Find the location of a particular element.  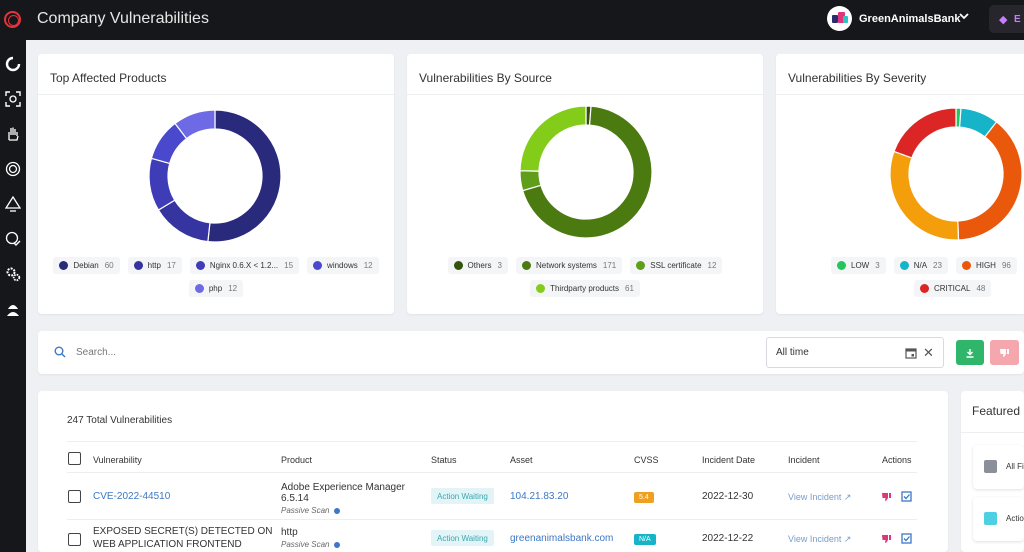

legend-label: windows is located at coordinates (342, 265).